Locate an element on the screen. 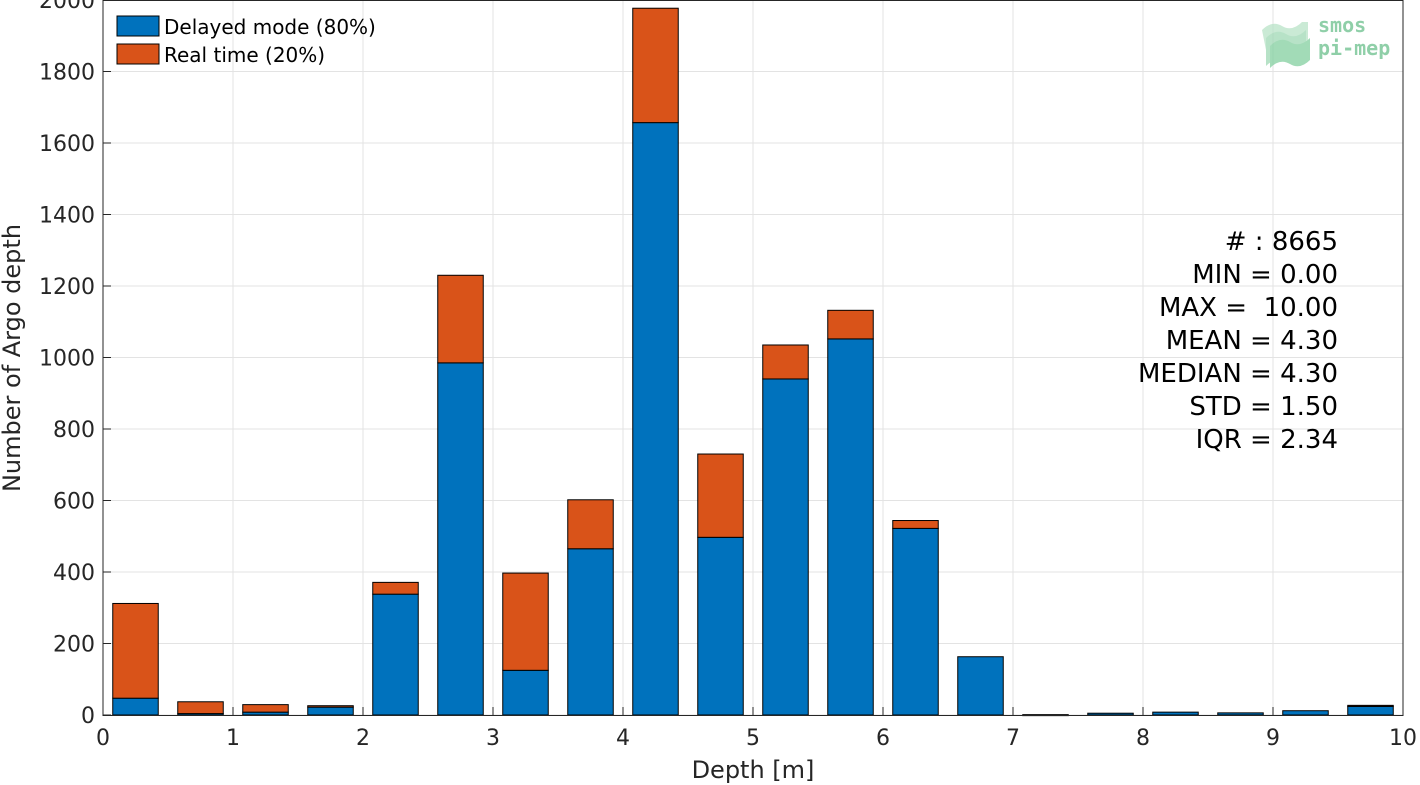 This screenshot has height=785, width=1420. x-tick-label: 0 is located at coordinates (103, 738).